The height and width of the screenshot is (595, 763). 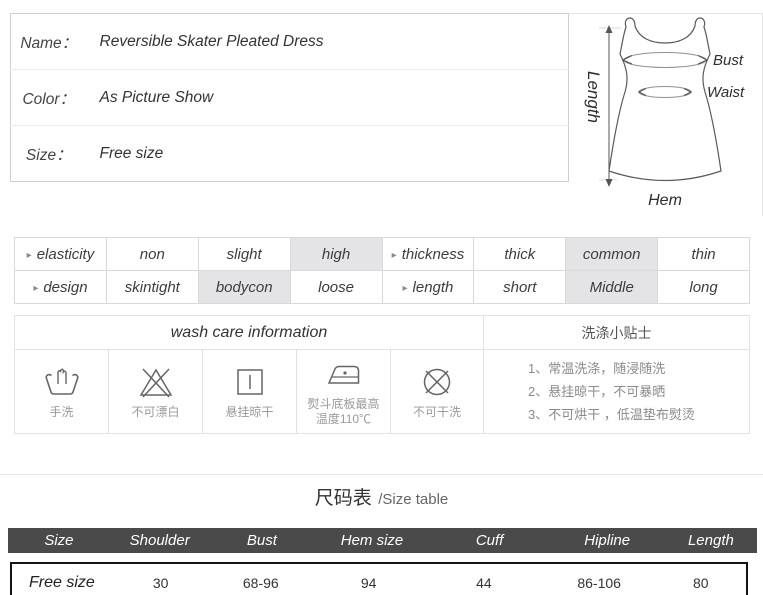 I want to click on color-value: As Picture Show, so click(x=327, y=97).